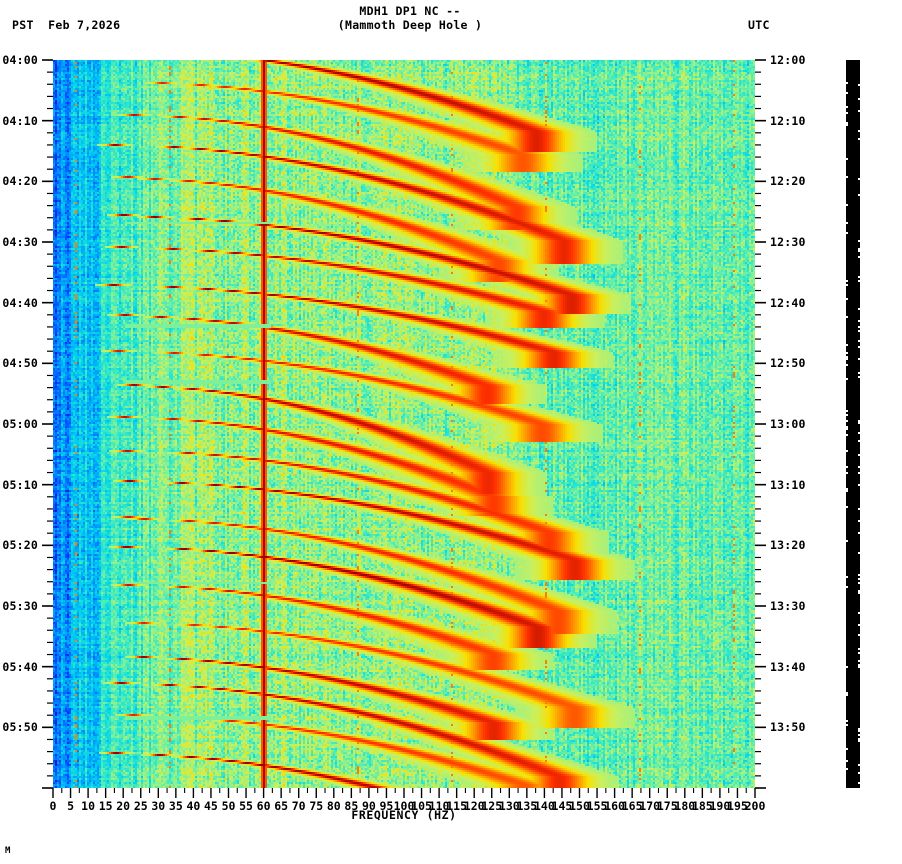 The width and height of the screenshot is (902, 864). I want to click on frequency-tick-label: 40, so click(193, 806).